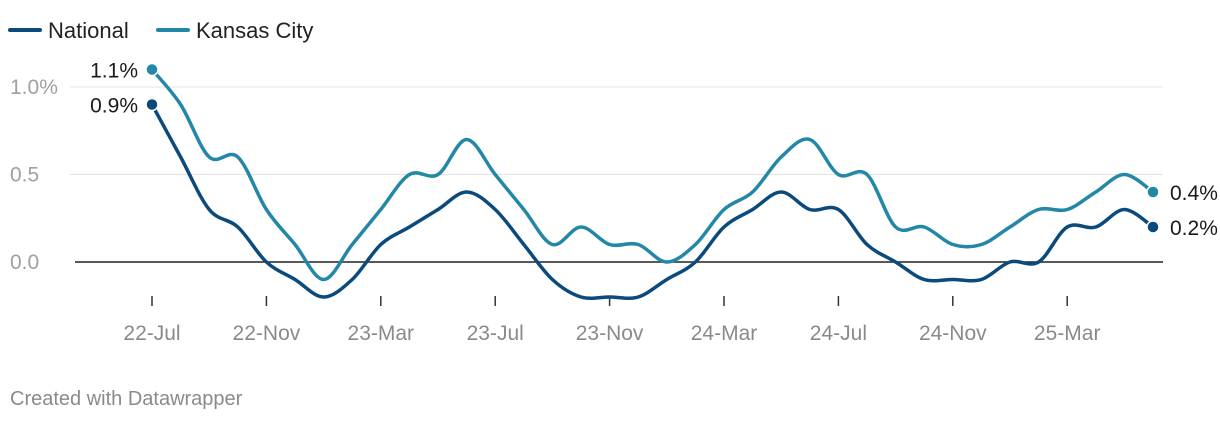  Describe the element at coordinates (24, 175) in the screenshot. I see `y-tick-label: 0.5` at that location.